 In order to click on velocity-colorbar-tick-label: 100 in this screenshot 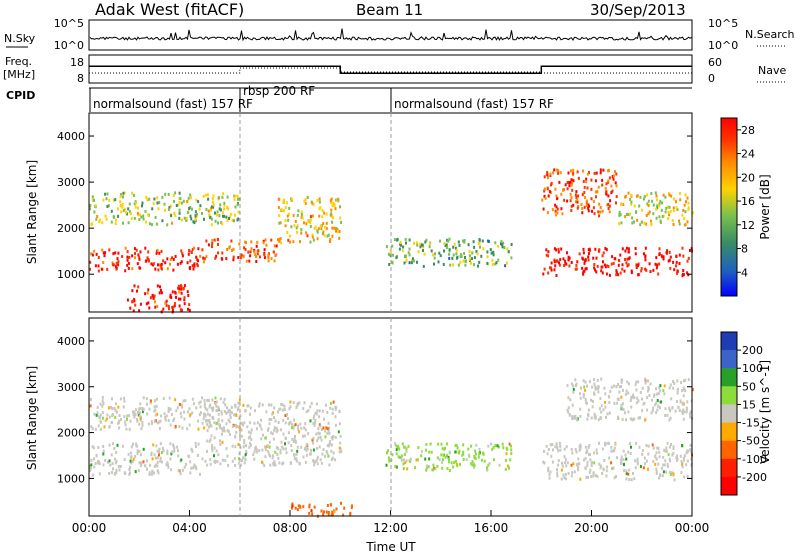, I will do `click(752, 368)`.